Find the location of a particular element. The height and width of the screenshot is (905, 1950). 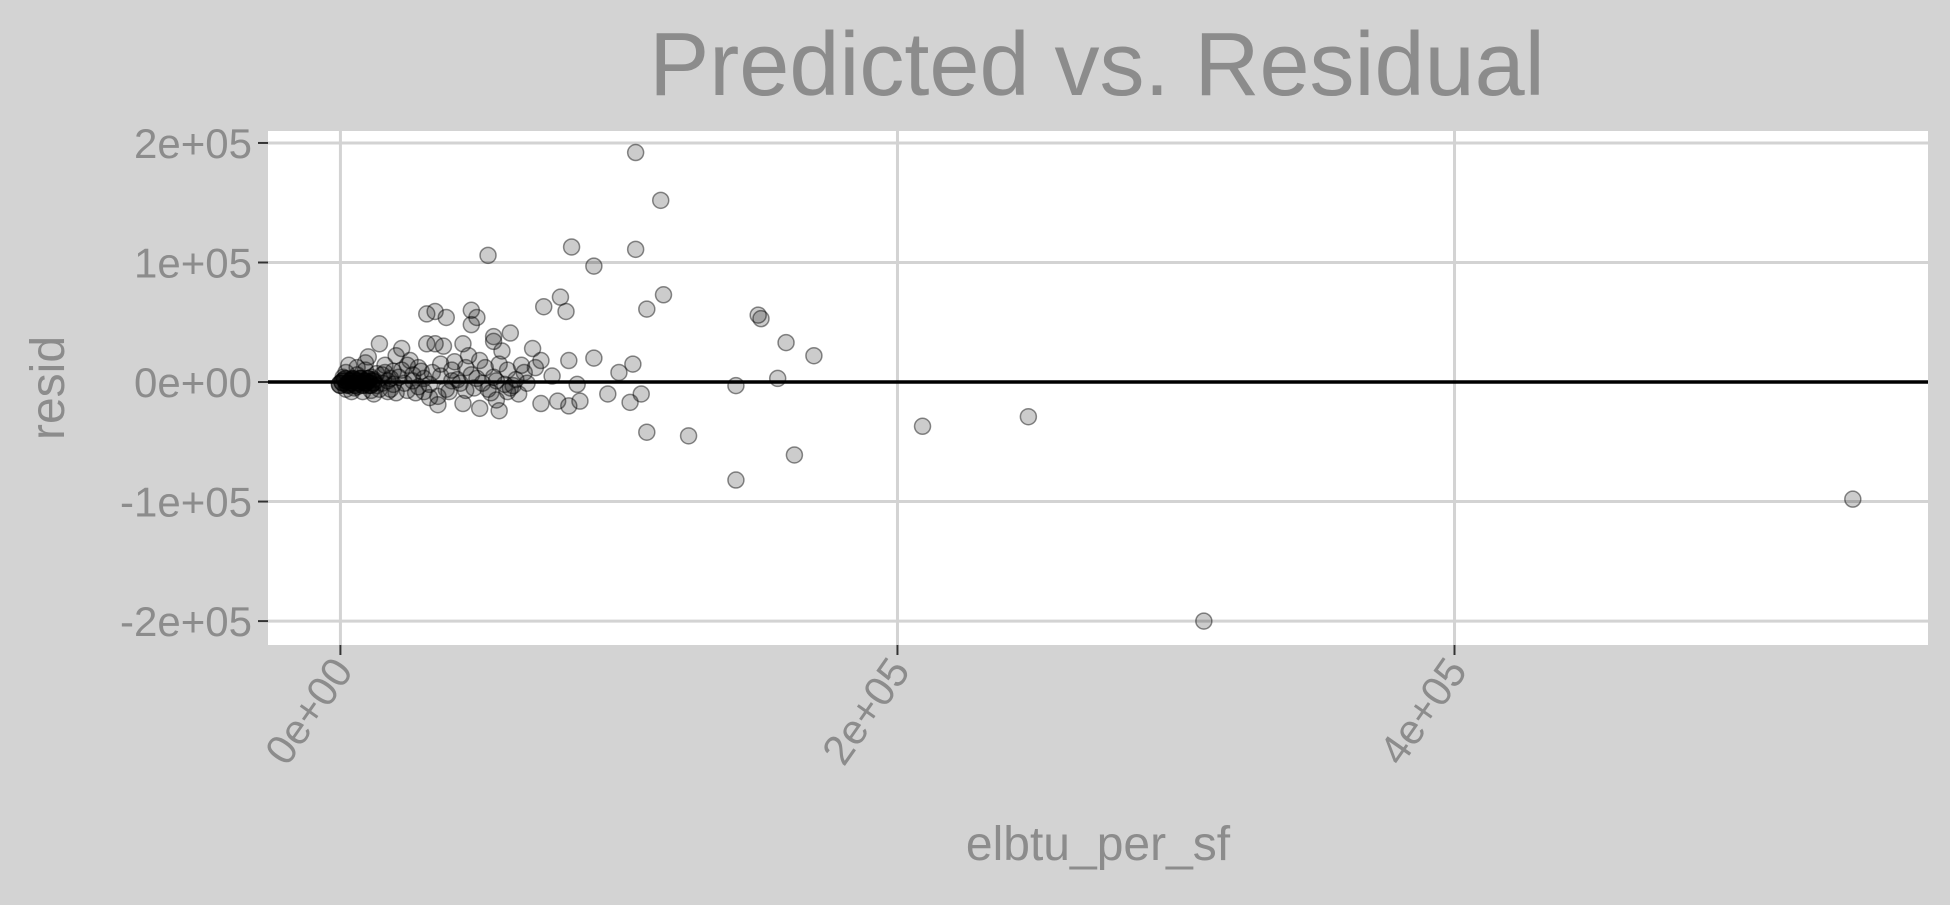

y-tick-label: -2e+05 is located at coordinates (186, 621).